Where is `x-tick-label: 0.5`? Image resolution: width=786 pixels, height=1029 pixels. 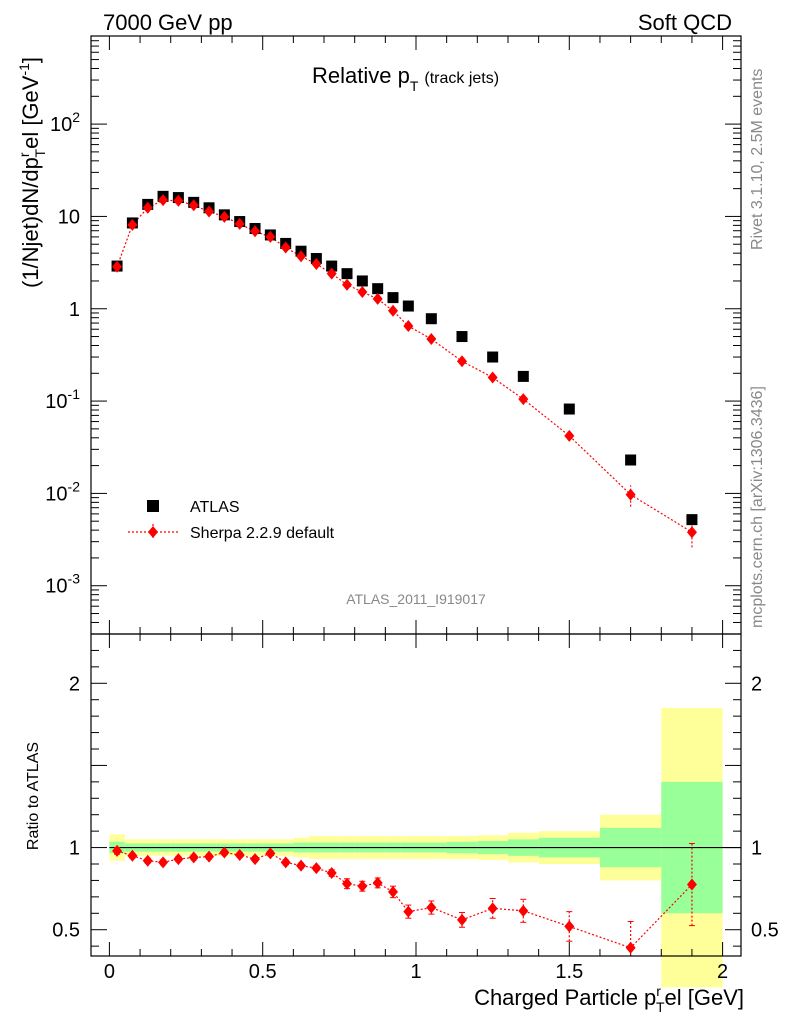
x-tick-label: 0.5 is located at coordinates (263, 972).